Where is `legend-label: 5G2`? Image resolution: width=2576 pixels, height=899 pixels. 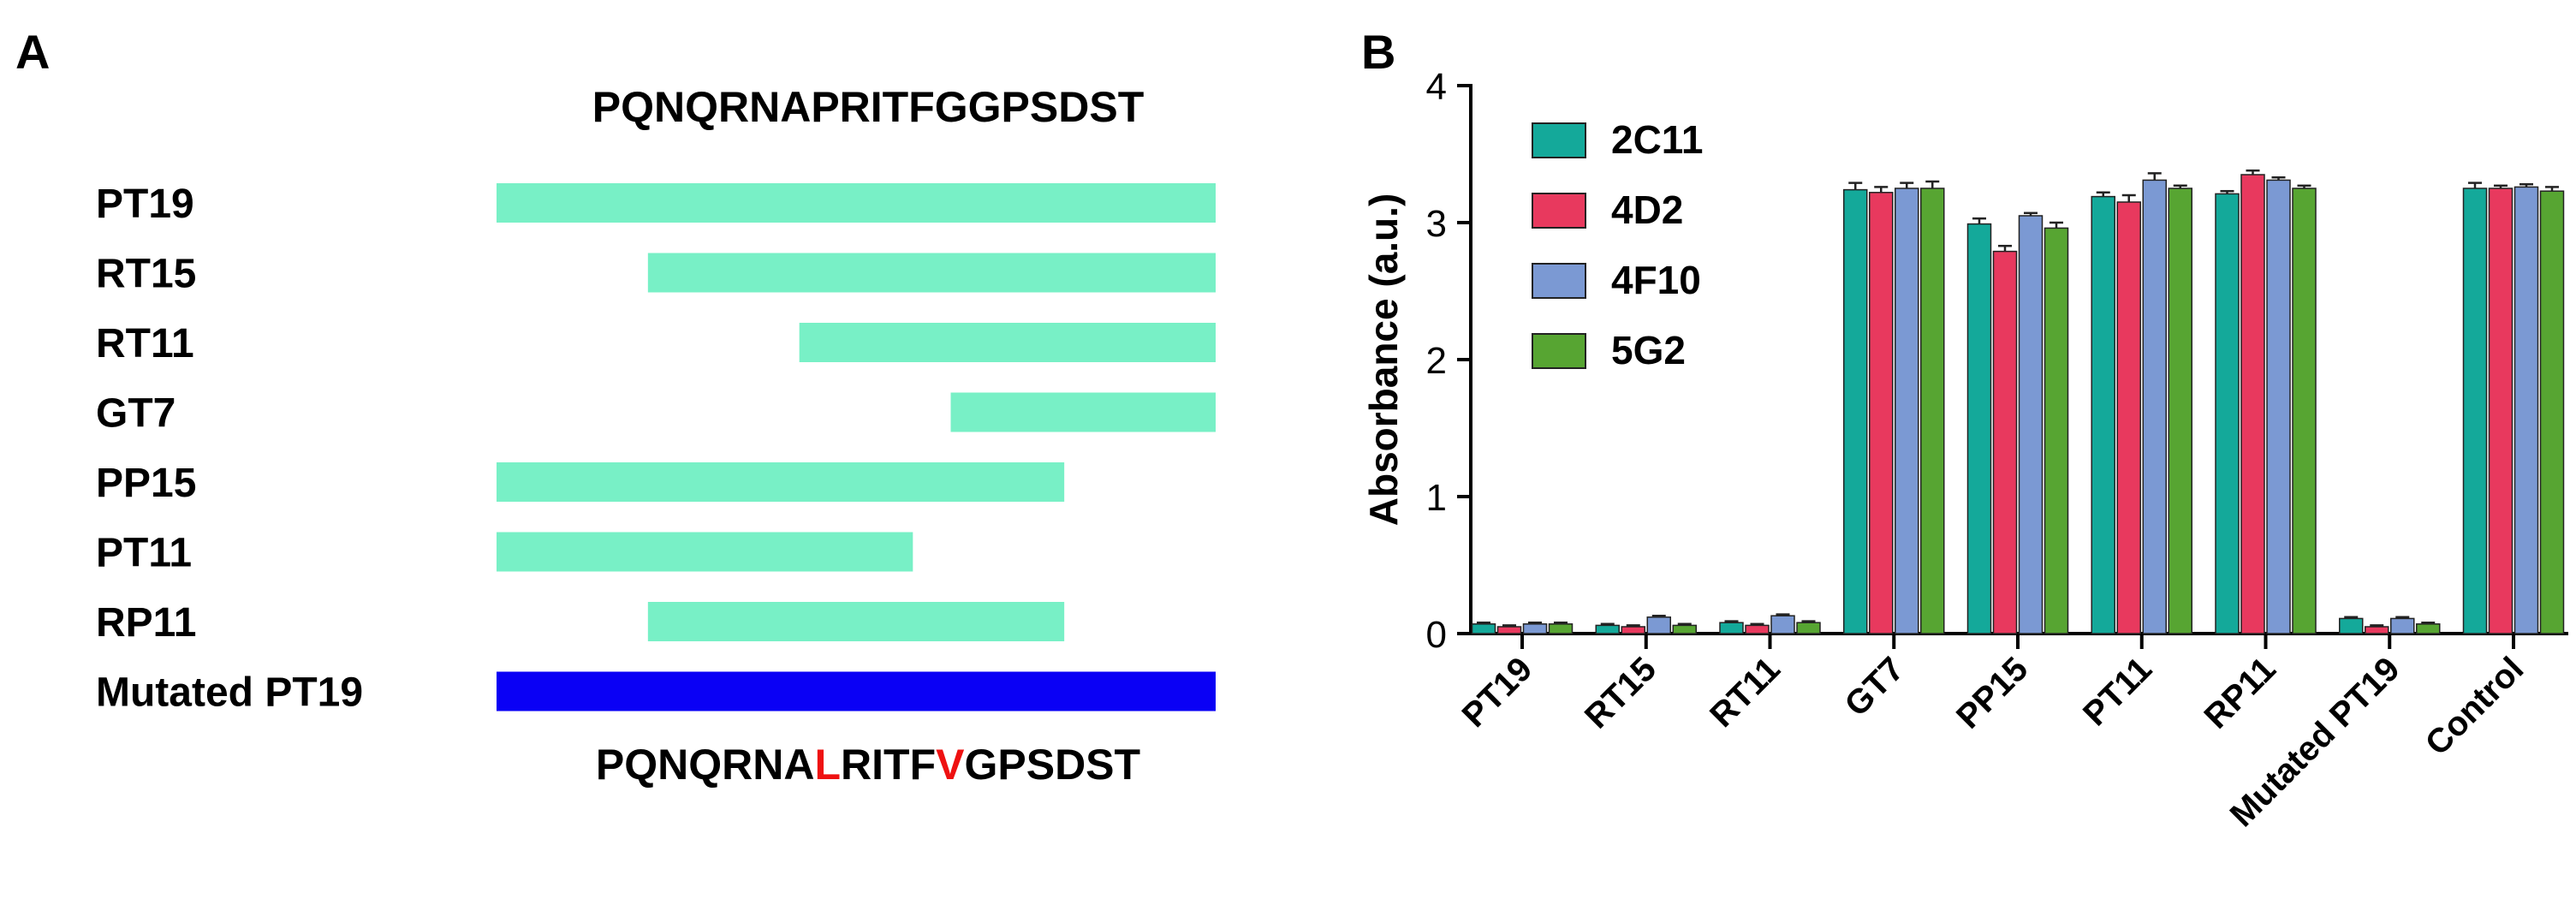 legend-label: 5G2 is located at coordinates (1648, 350).